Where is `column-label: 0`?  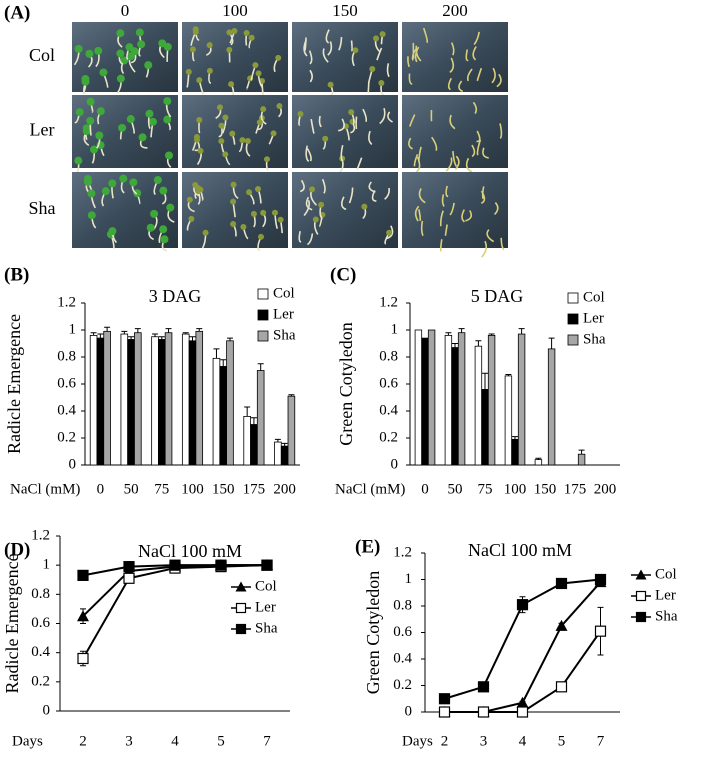
column-label: 0 is located at coordinates (125, 10).